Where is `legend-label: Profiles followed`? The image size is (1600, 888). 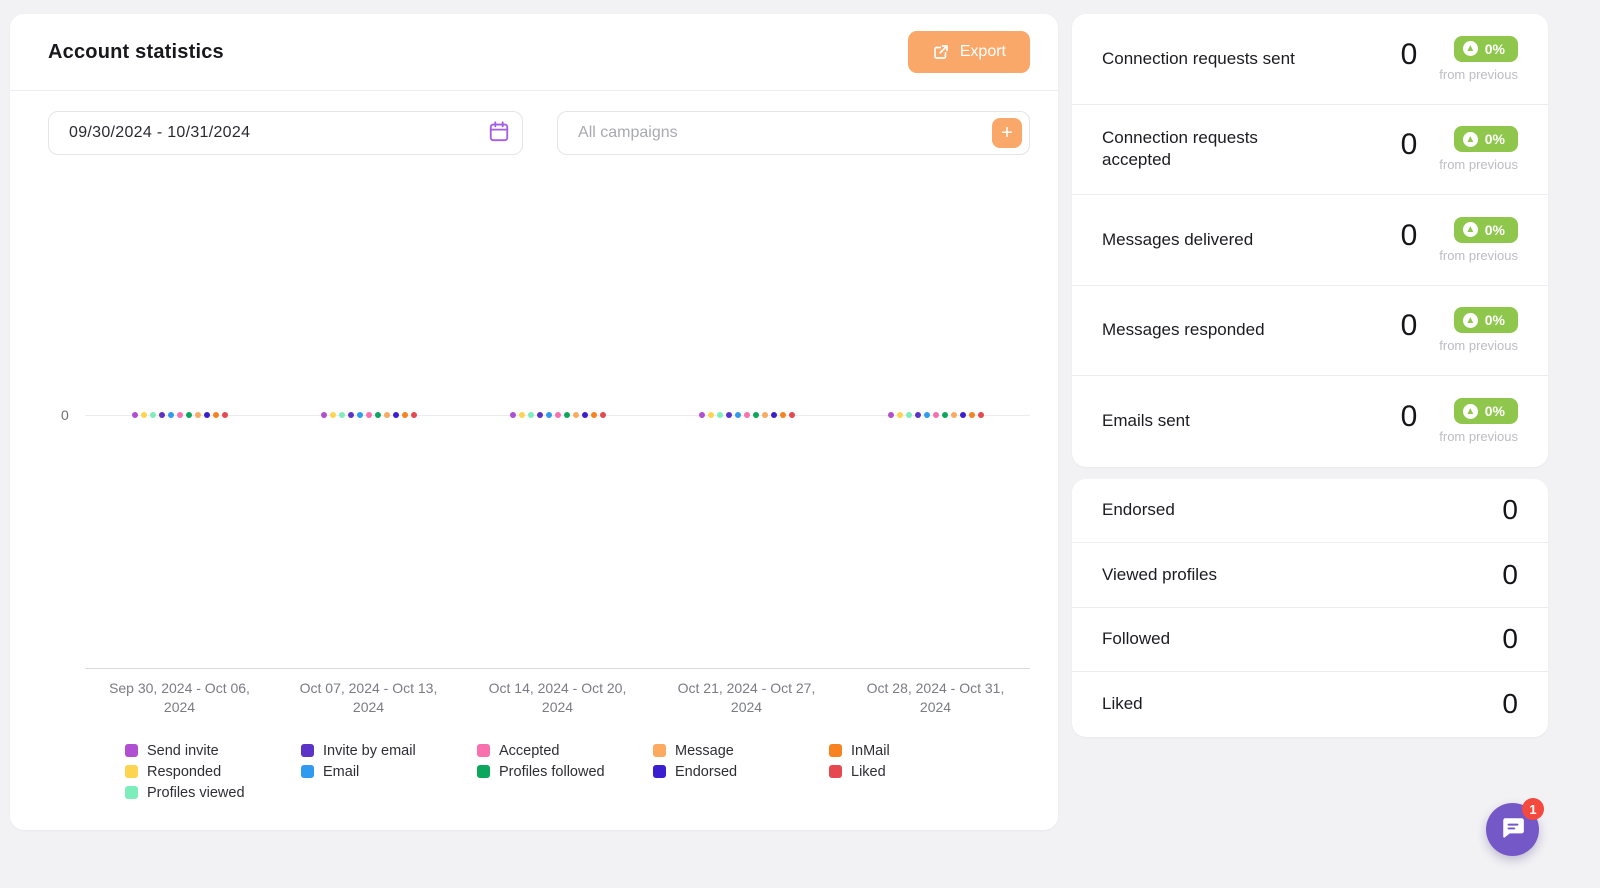
legend-label: Profiles followed is located at coordinates (552, 771).